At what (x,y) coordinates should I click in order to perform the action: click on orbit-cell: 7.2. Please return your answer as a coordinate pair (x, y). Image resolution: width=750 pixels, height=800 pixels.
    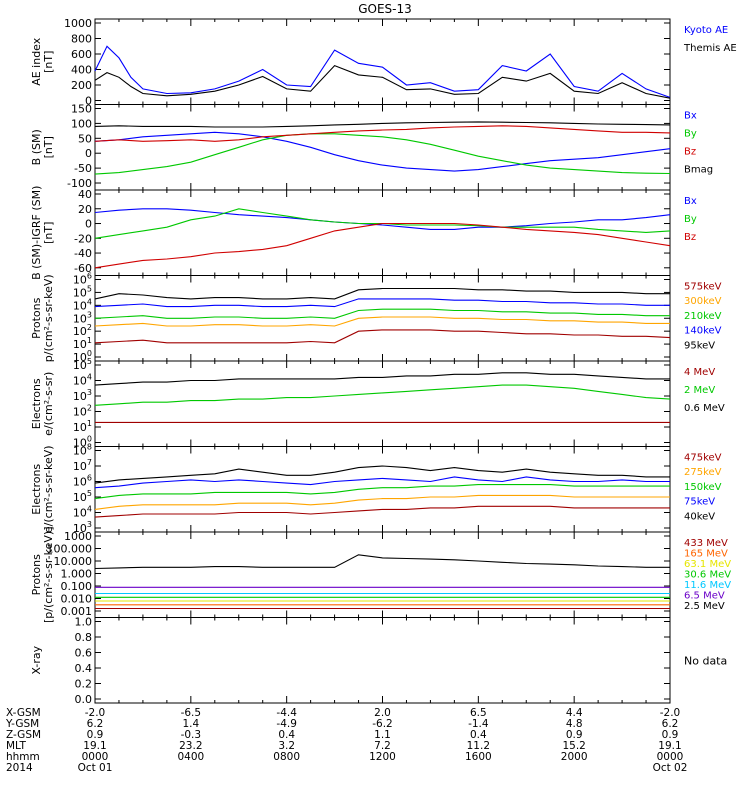
    Looking at the image, I should click on (382, 746).